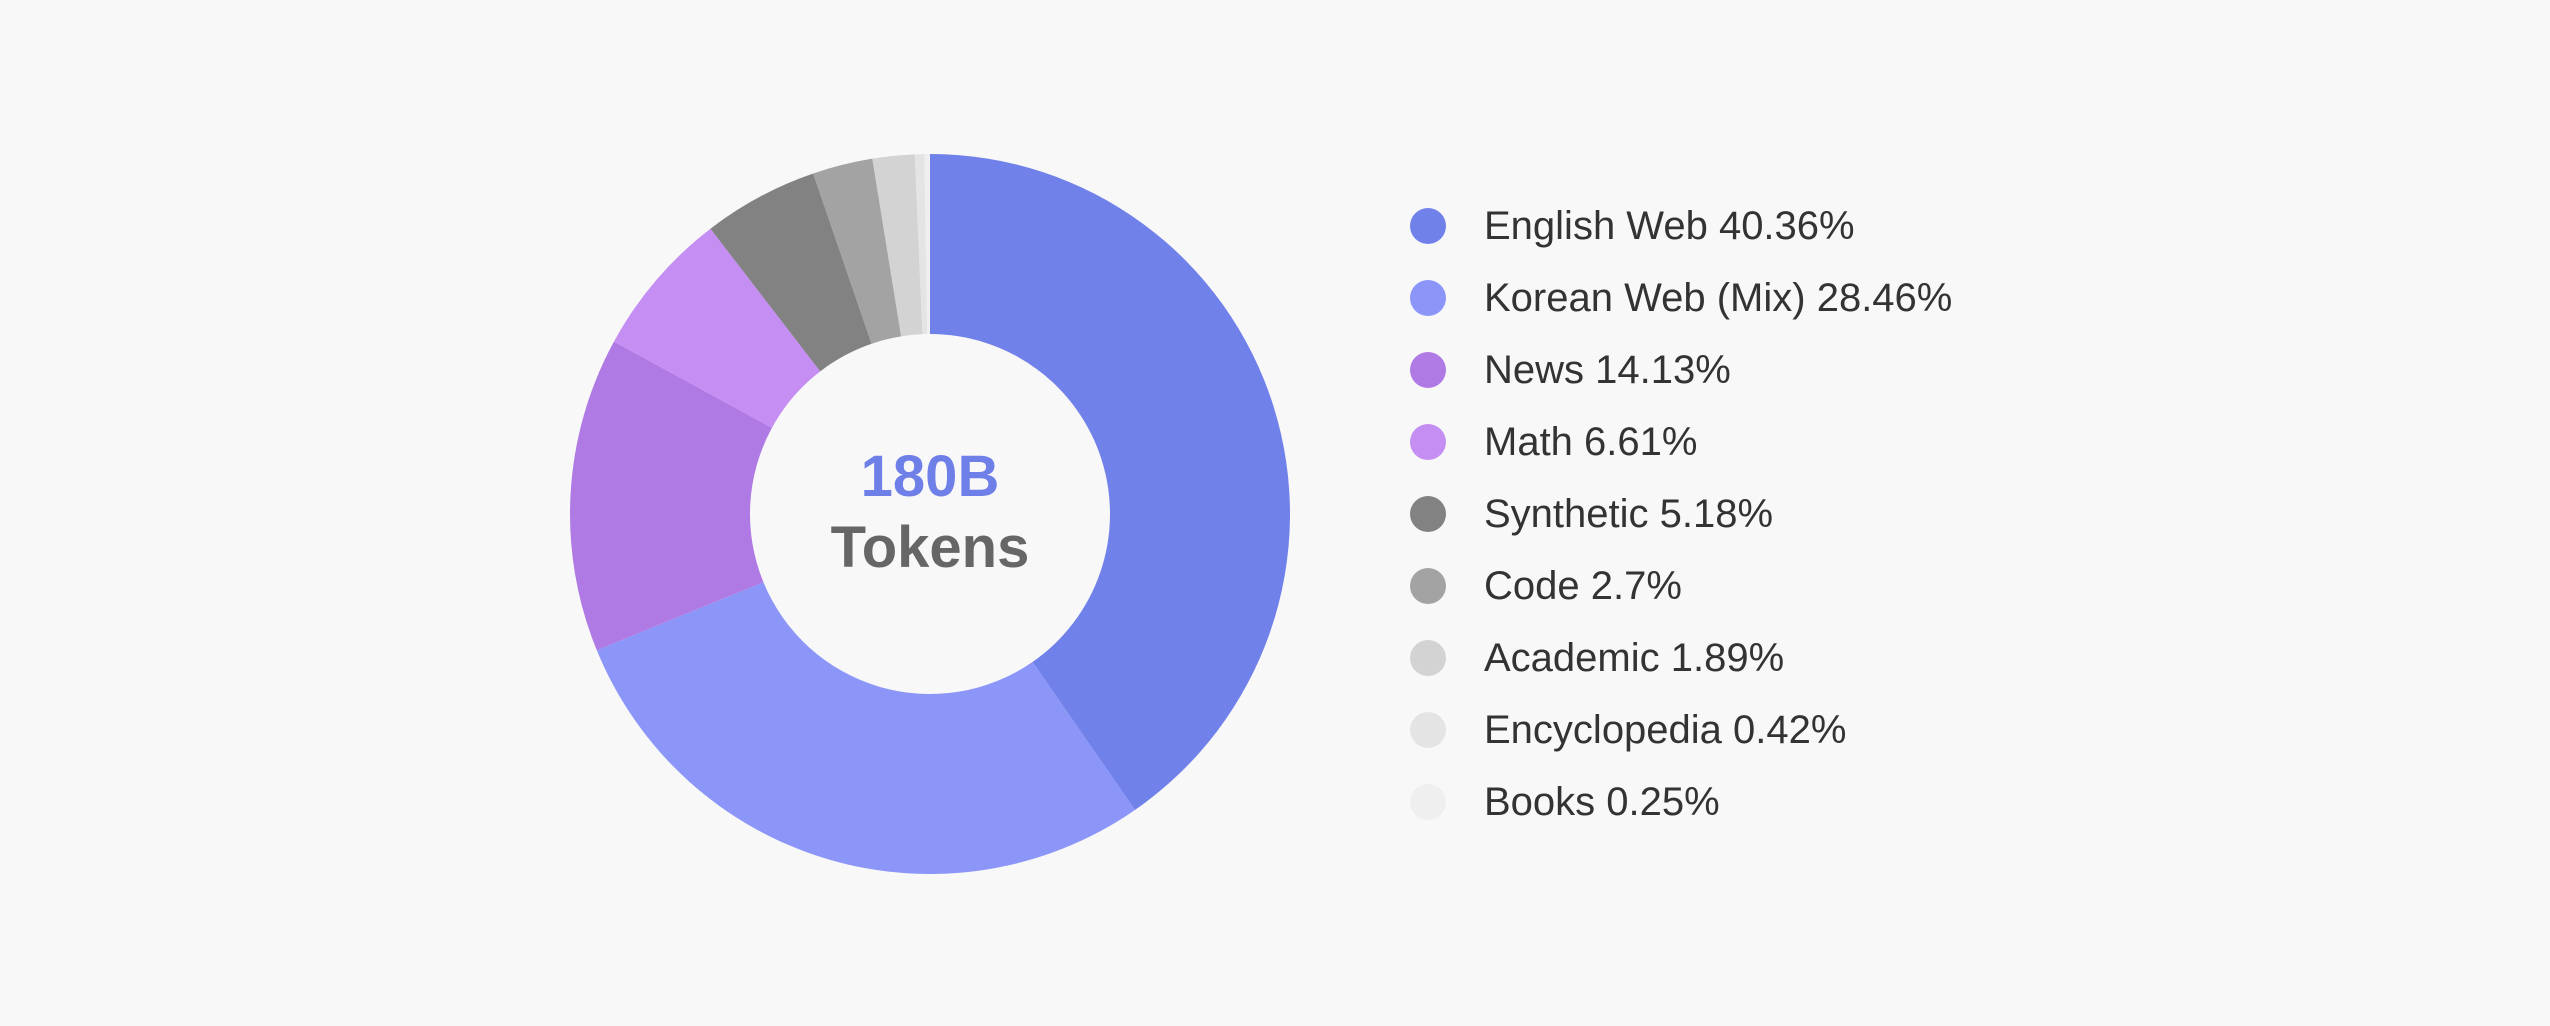 The width and height of the screenshot is (2550, 1026). Describe the element at coordinates (1718, 298) in the screenshot. I see `legend-label: Korean Web (Mix) 28.46%` at that location.